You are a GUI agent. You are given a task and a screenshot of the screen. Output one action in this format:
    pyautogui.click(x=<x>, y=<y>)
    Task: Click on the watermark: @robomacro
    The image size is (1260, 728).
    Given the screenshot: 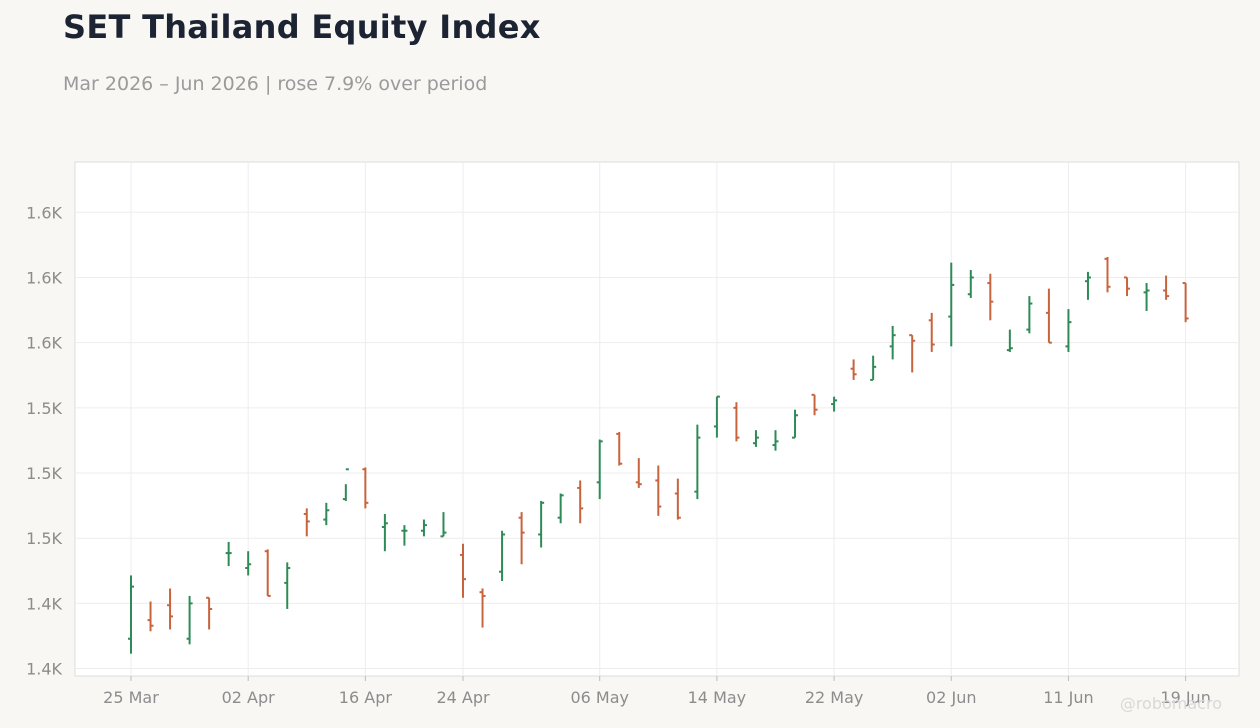 What is the action you would take?
    pyautogui.click(x=1170, y=703)
    